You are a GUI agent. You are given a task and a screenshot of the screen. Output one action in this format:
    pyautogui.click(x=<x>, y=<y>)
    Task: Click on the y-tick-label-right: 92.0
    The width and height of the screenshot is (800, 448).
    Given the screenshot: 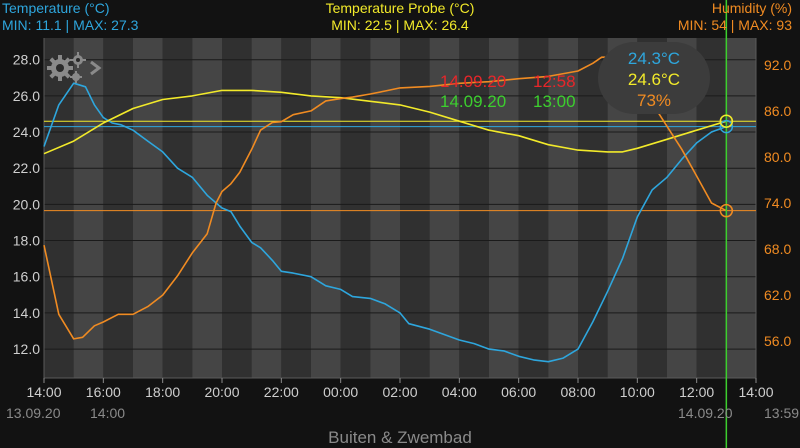 What is the action you would take?
    pyautogui.click(x=777, y=65)
    